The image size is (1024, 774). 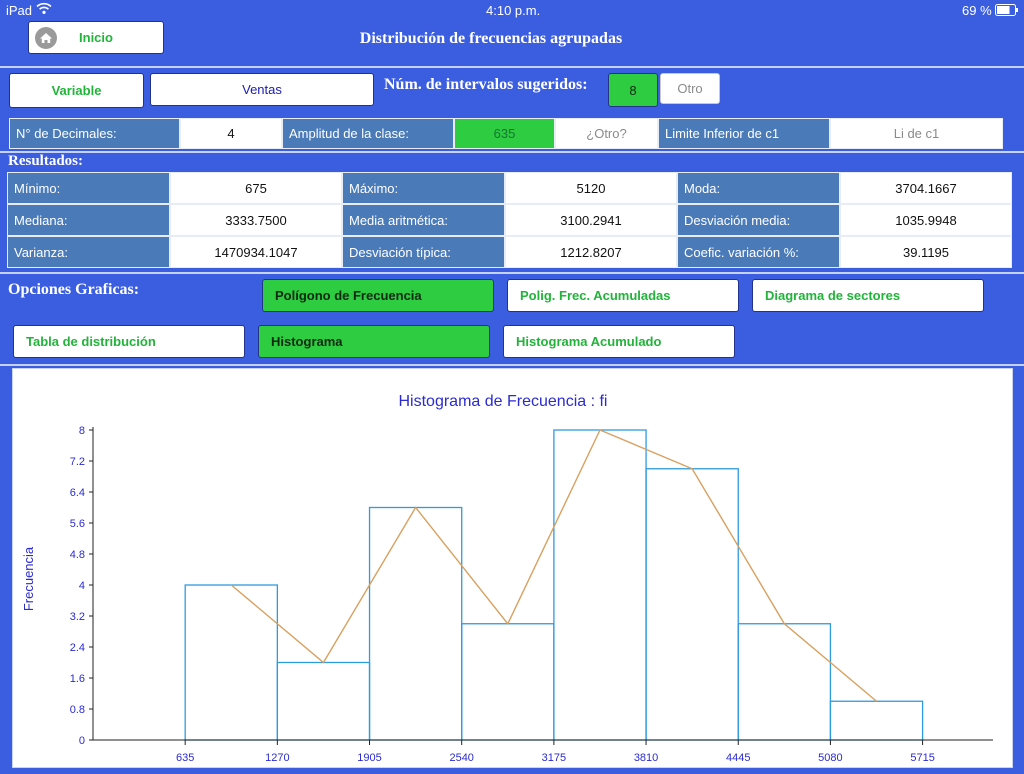 I want to click on home-label: Inicio, so click(x=96, y=37).